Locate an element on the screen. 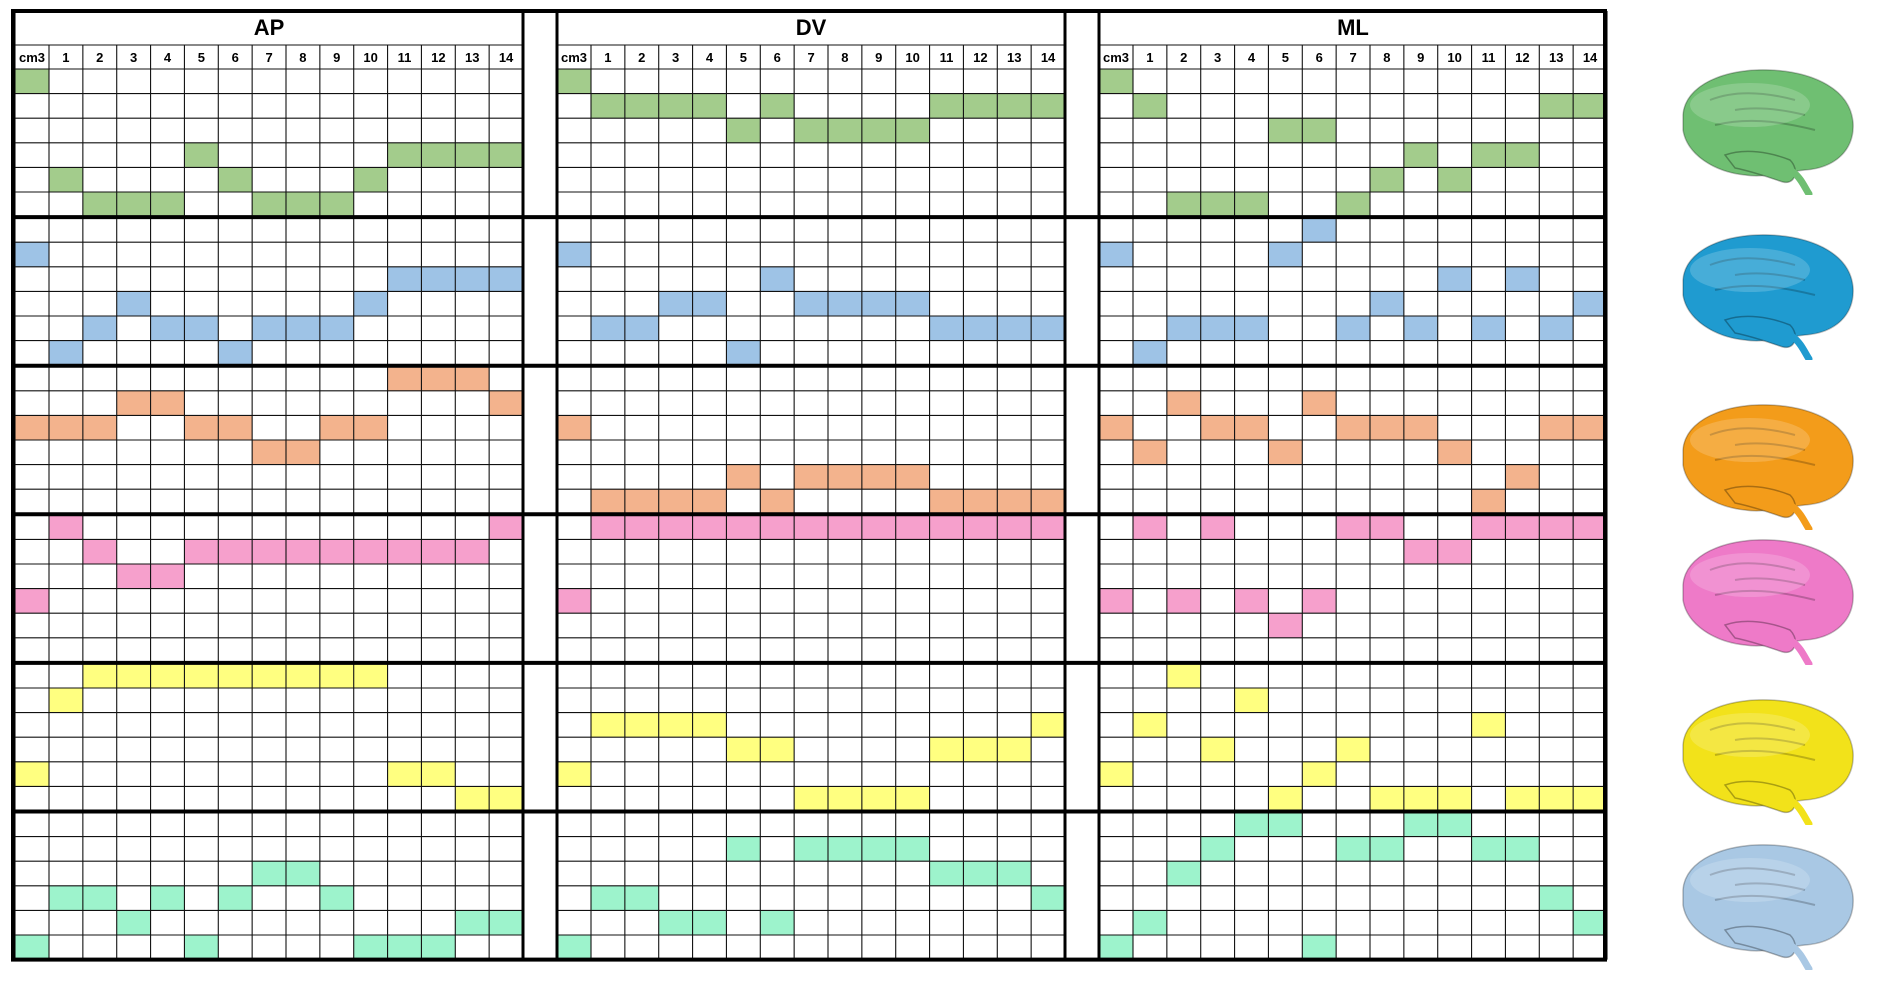 This screenshot has width=1902, height=985. column-label: 13 is located at coordinates (1014, 57).